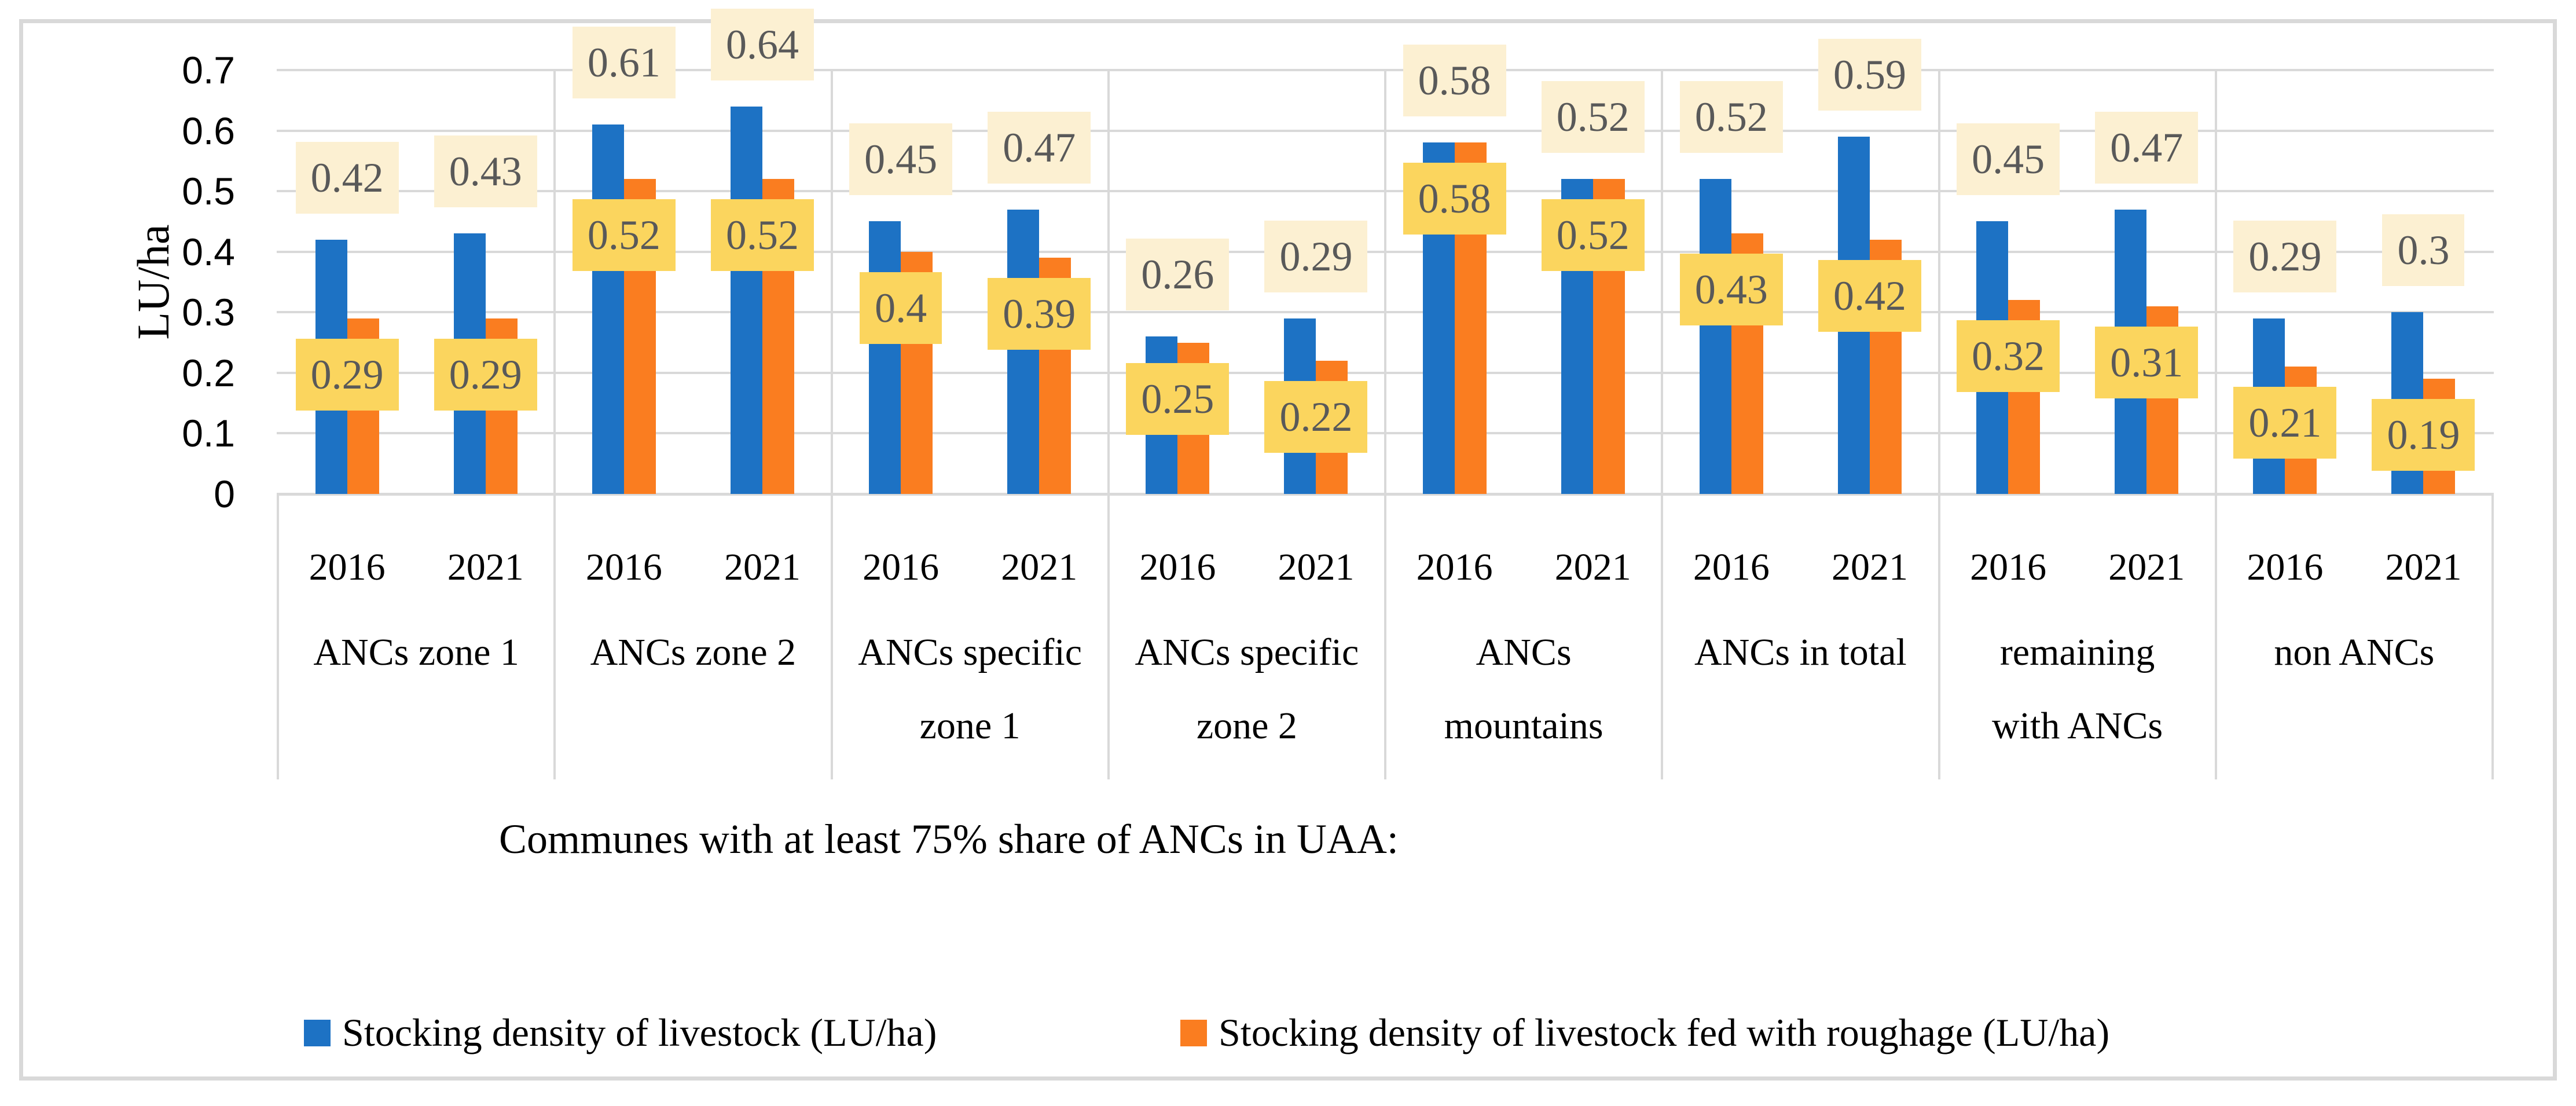 This screenshot has height=1106, width=2576. I want to click on x-axis-group-label-line: mountains, so click(1523, 726).